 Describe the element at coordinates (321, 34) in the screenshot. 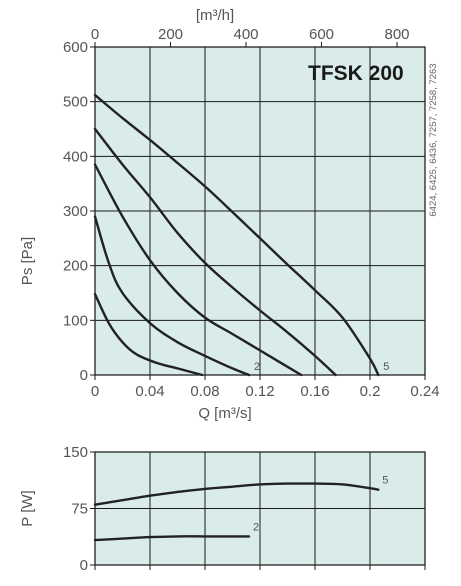

I see `top-tick-label: 600` at that location.